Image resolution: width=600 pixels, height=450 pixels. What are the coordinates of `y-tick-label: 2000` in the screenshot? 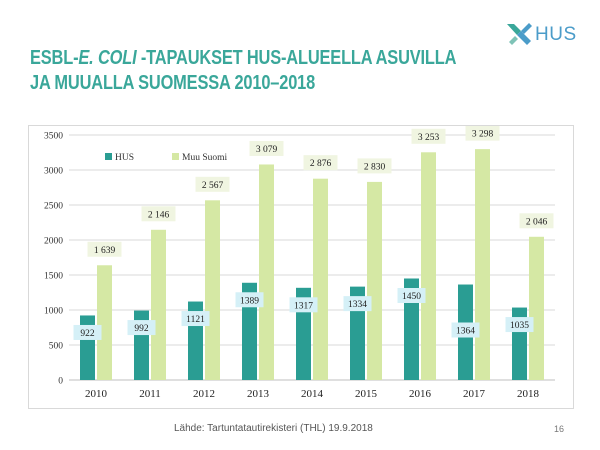 It's located at (53, 242).